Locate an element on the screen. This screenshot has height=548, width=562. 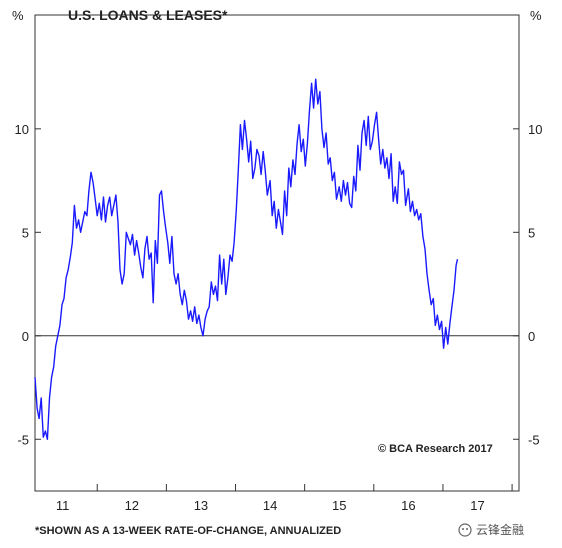
x-tick-label-4: 15 is located at coordinates (339, 505).